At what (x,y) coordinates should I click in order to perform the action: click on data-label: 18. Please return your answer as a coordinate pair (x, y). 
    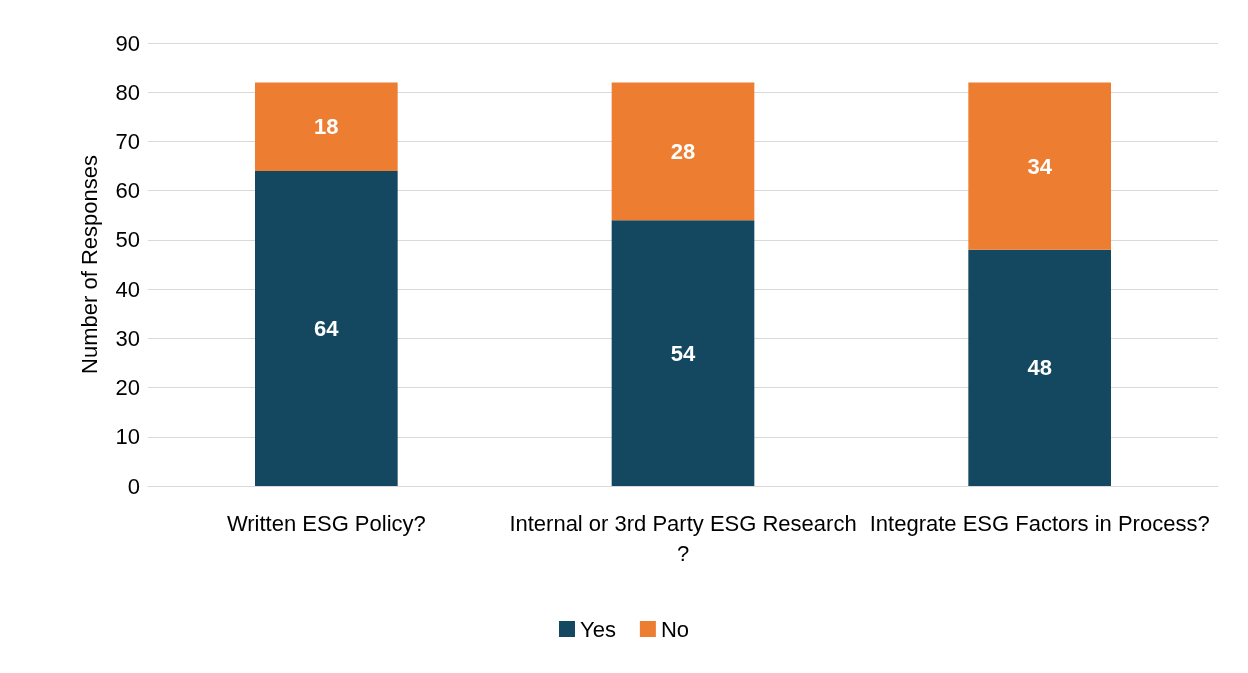
    Looking at the image, I should click on (326, 127).